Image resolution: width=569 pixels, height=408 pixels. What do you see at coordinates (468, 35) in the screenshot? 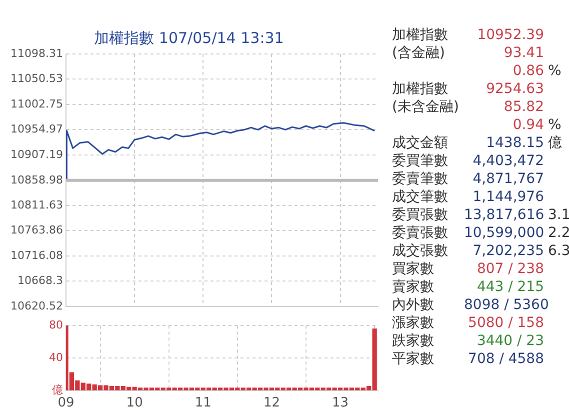
I see `text: 加權指數 10952.39` at bounding box center [468, 35].